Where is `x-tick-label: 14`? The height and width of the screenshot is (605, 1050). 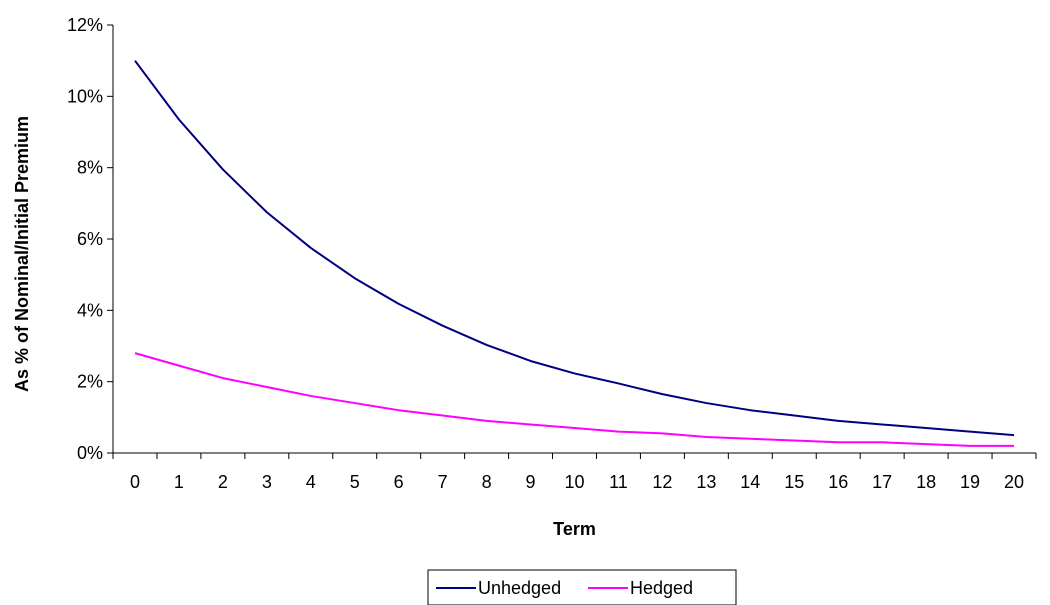
x-tick-label: 14 is located at coordinates (750, 482).